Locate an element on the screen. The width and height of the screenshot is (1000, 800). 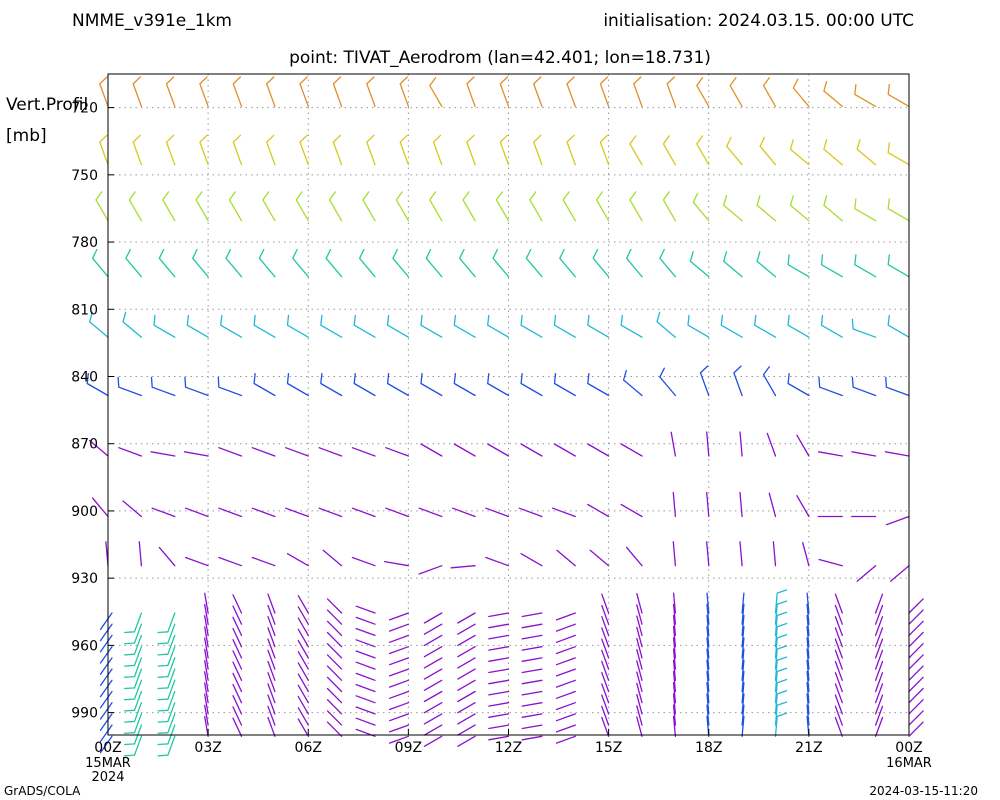
x-tick-label: 00Z is located at coordinates (107, 748).